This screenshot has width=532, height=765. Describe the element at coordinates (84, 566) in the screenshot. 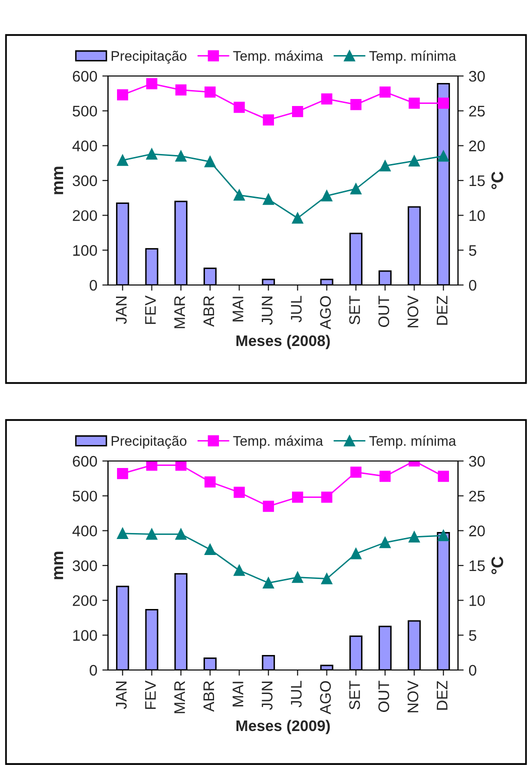

I see `y-tick-label: 300` at that location.